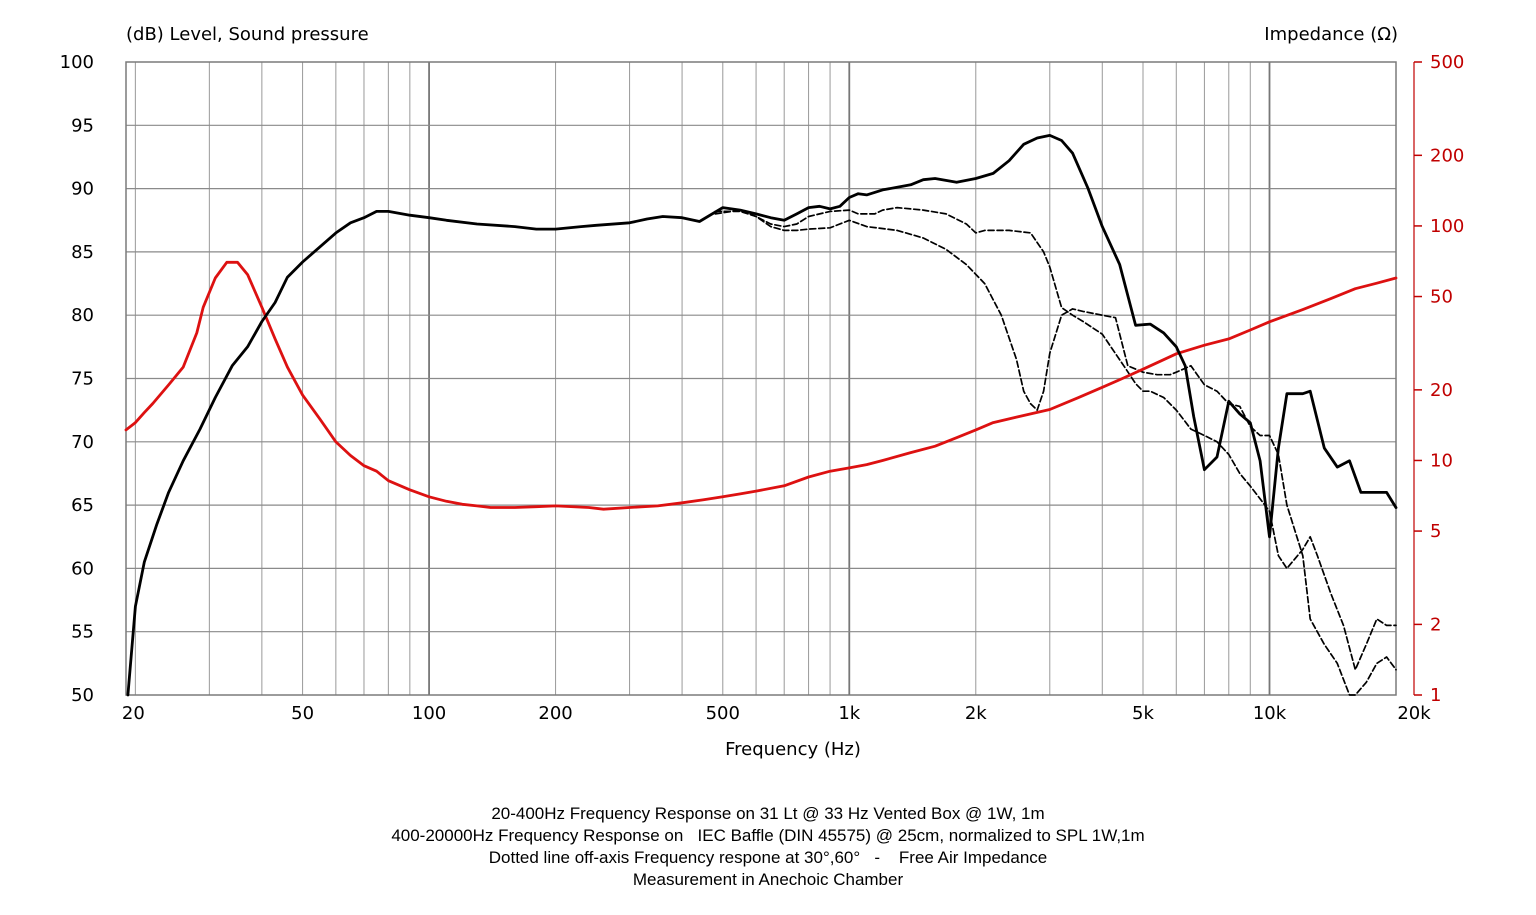 This screenshot has height=915, width=1536. What do you see at coordinates (82, 189) in the screenshot?
I see `left-tick-label: 90` at bounding box center [82, 189].